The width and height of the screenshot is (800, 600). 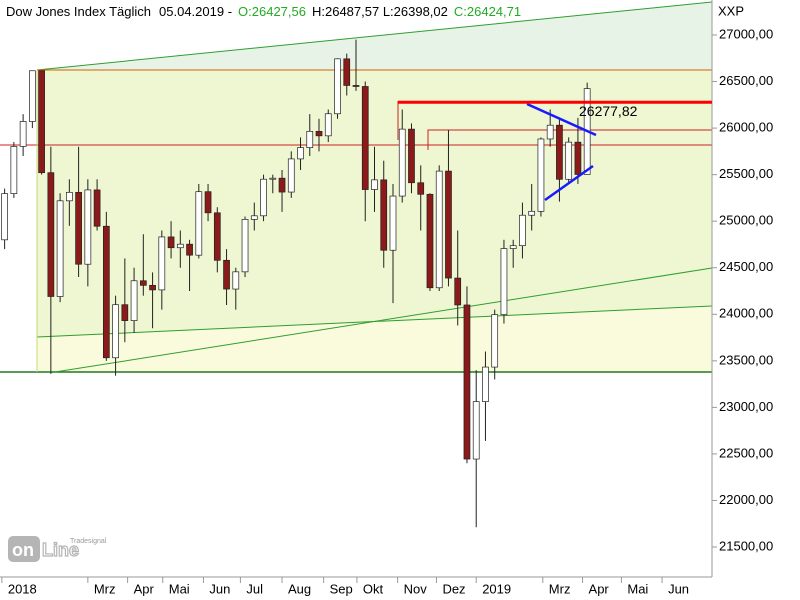 What do you see at coordinates (746, 220) in the screenshot?
I see `y-tick-label: 25000,00` at bounding box center [746, 220].